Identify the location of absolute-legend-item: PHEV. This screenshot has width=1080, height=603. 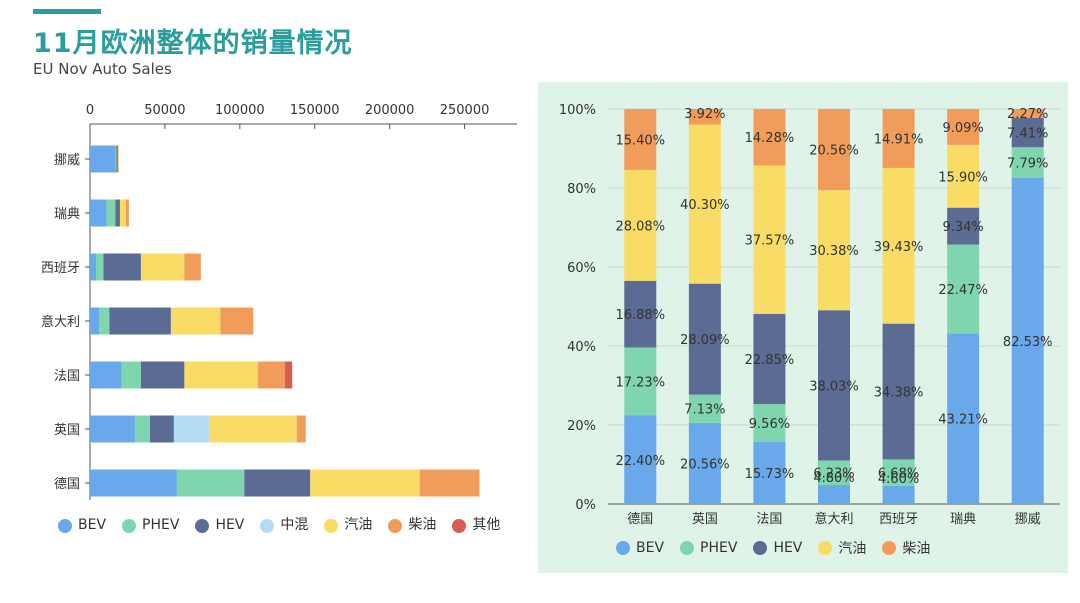
(150, 525).